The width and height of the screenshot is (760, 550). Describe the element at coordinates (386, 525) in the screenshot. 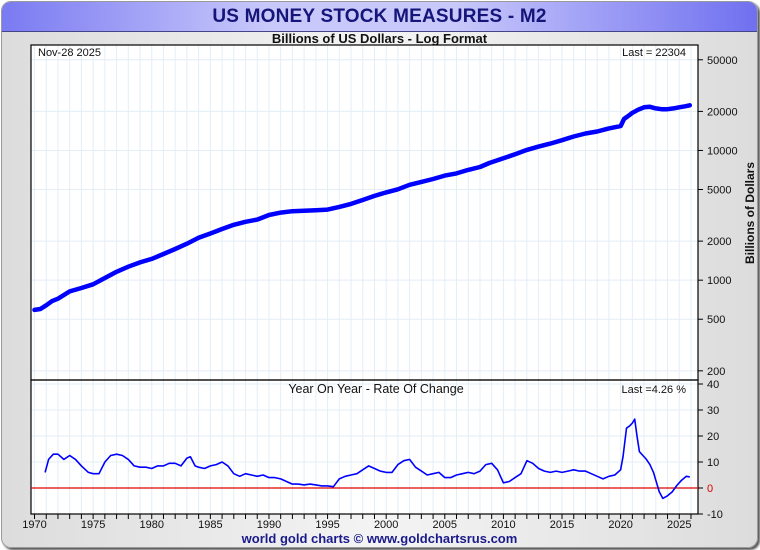

I see `x-tick-label: 2000` at that location.